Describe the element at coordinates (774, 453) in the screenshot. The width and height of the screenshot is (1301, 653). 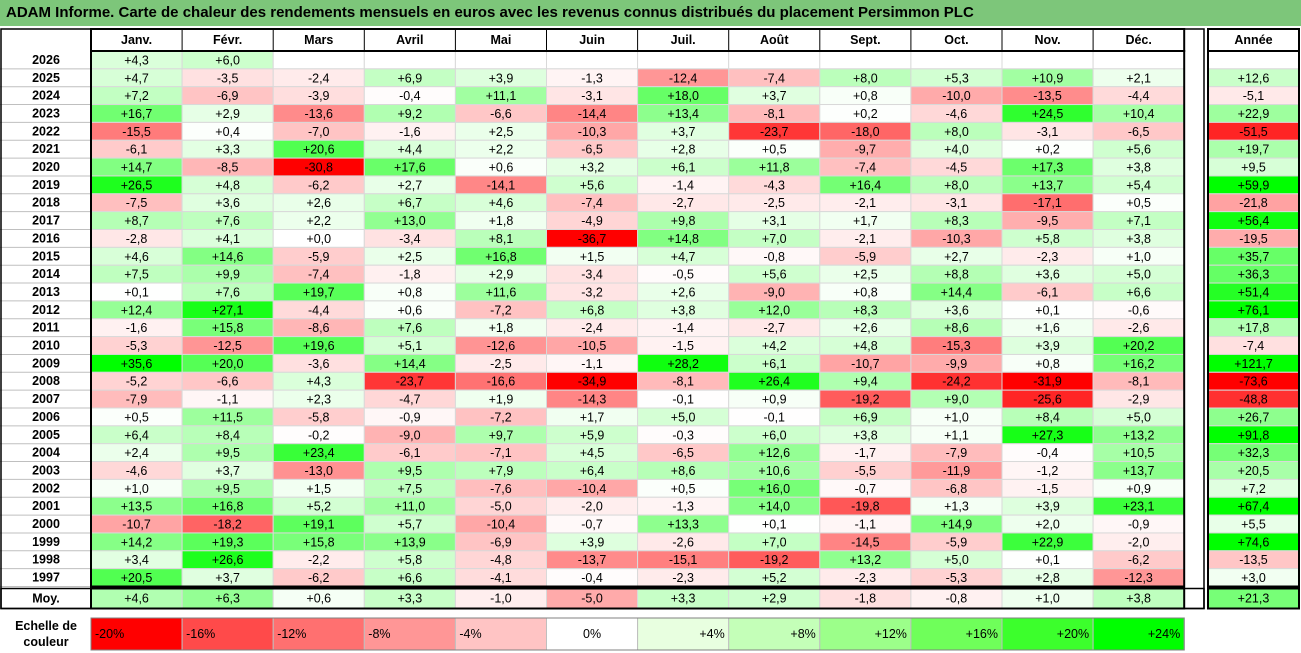
I see `cell-value: +12,6` at that location.